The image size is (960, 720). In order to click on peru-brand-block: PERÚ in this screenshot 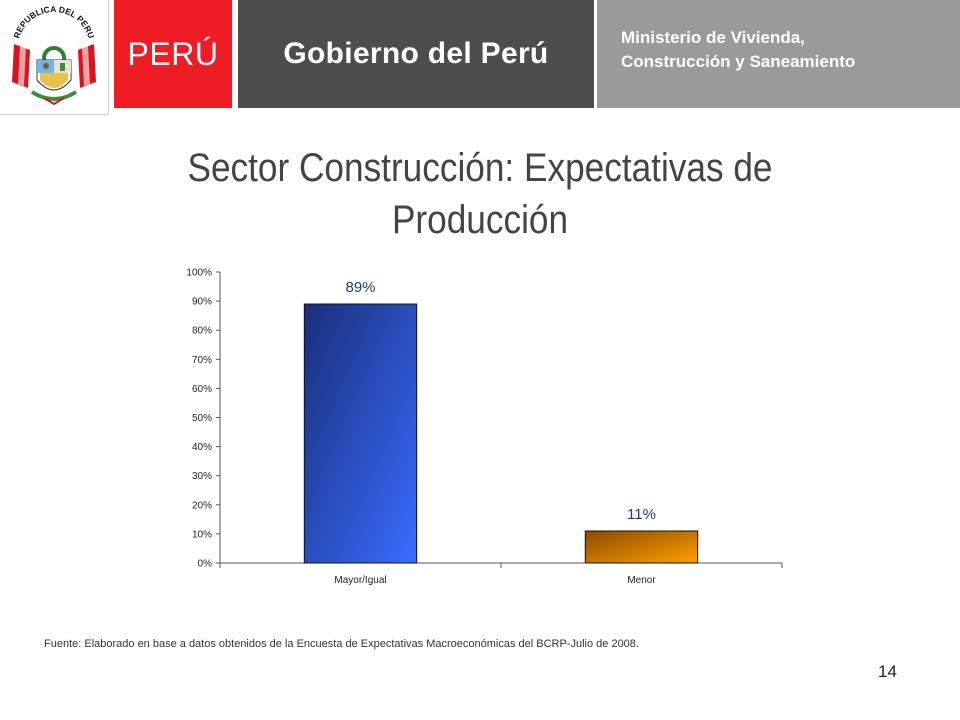, I will do `click(173, 54)`.